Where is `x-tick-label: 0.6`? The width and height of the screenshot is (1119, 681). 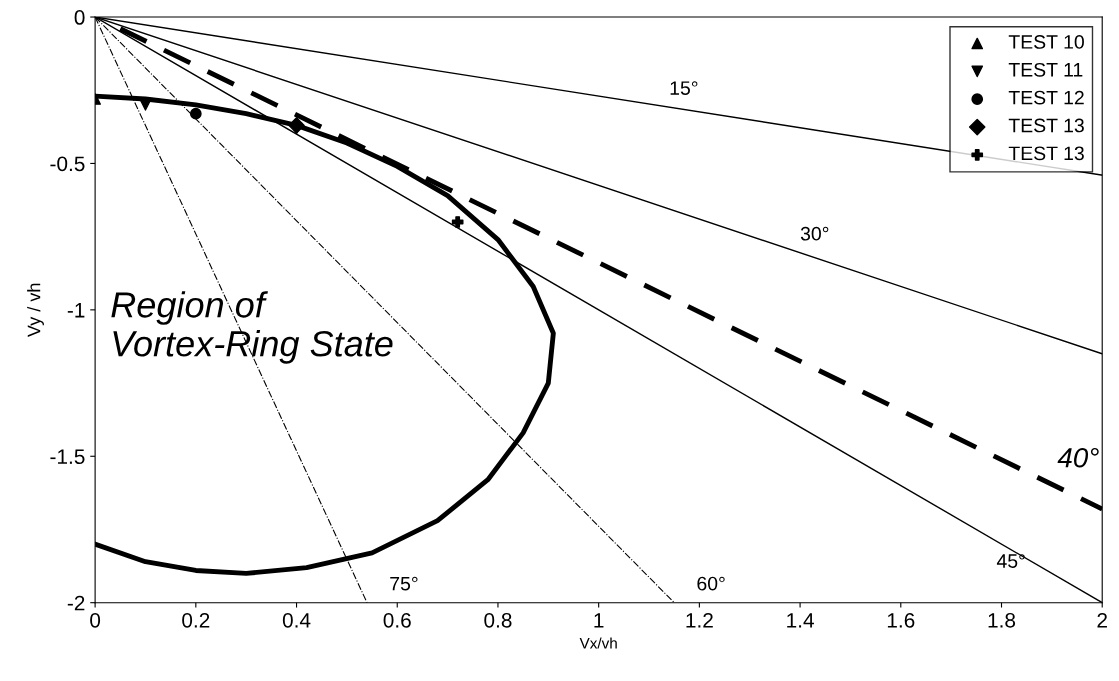 x-tick-label: 0.6 is located at coordinates (397, 620).